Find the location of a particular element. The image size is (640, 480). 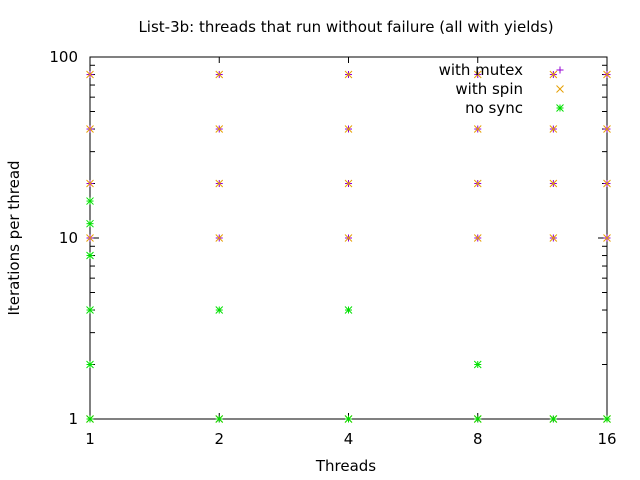

y-tick-label: 1 is located at coordinates (73, 419).